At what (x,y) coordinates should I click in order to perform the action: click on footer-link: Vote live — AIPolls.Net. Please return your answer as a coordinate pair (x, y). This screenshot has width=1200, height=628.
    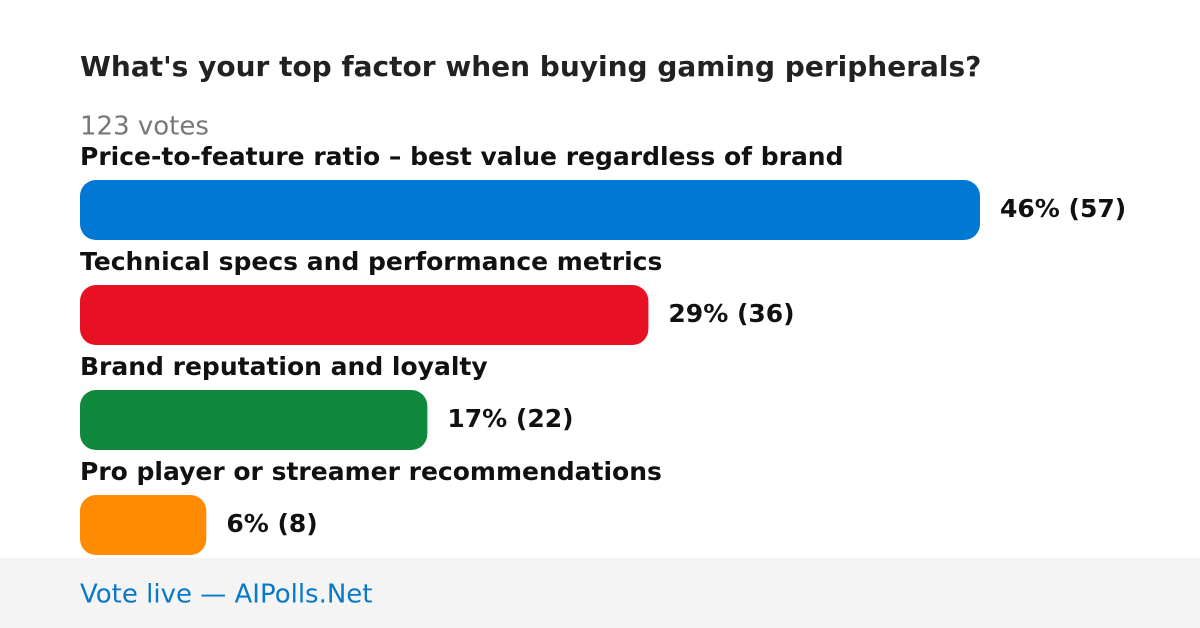
    Looking at the image, I should click on (226, 595).